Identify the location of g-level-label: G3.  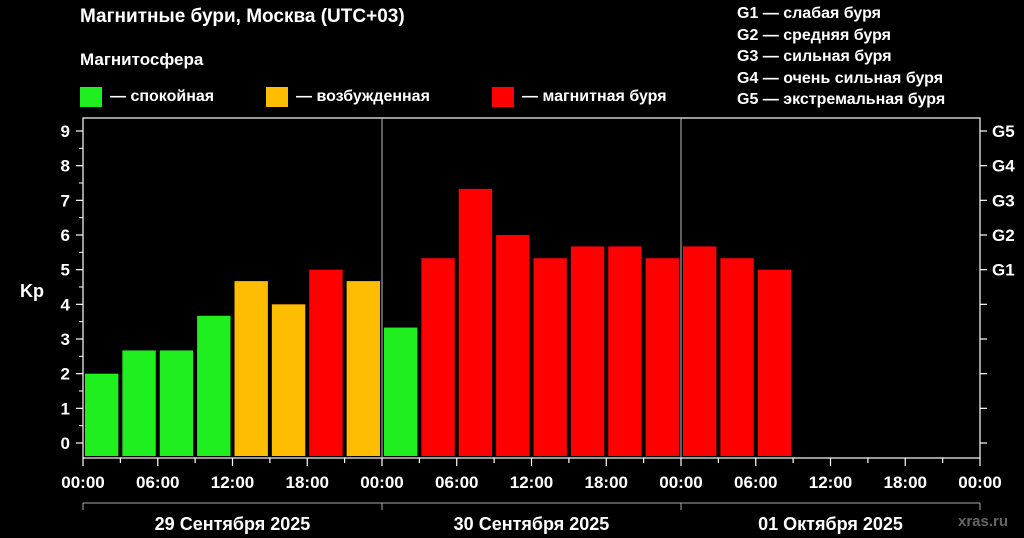
(1003, 200).